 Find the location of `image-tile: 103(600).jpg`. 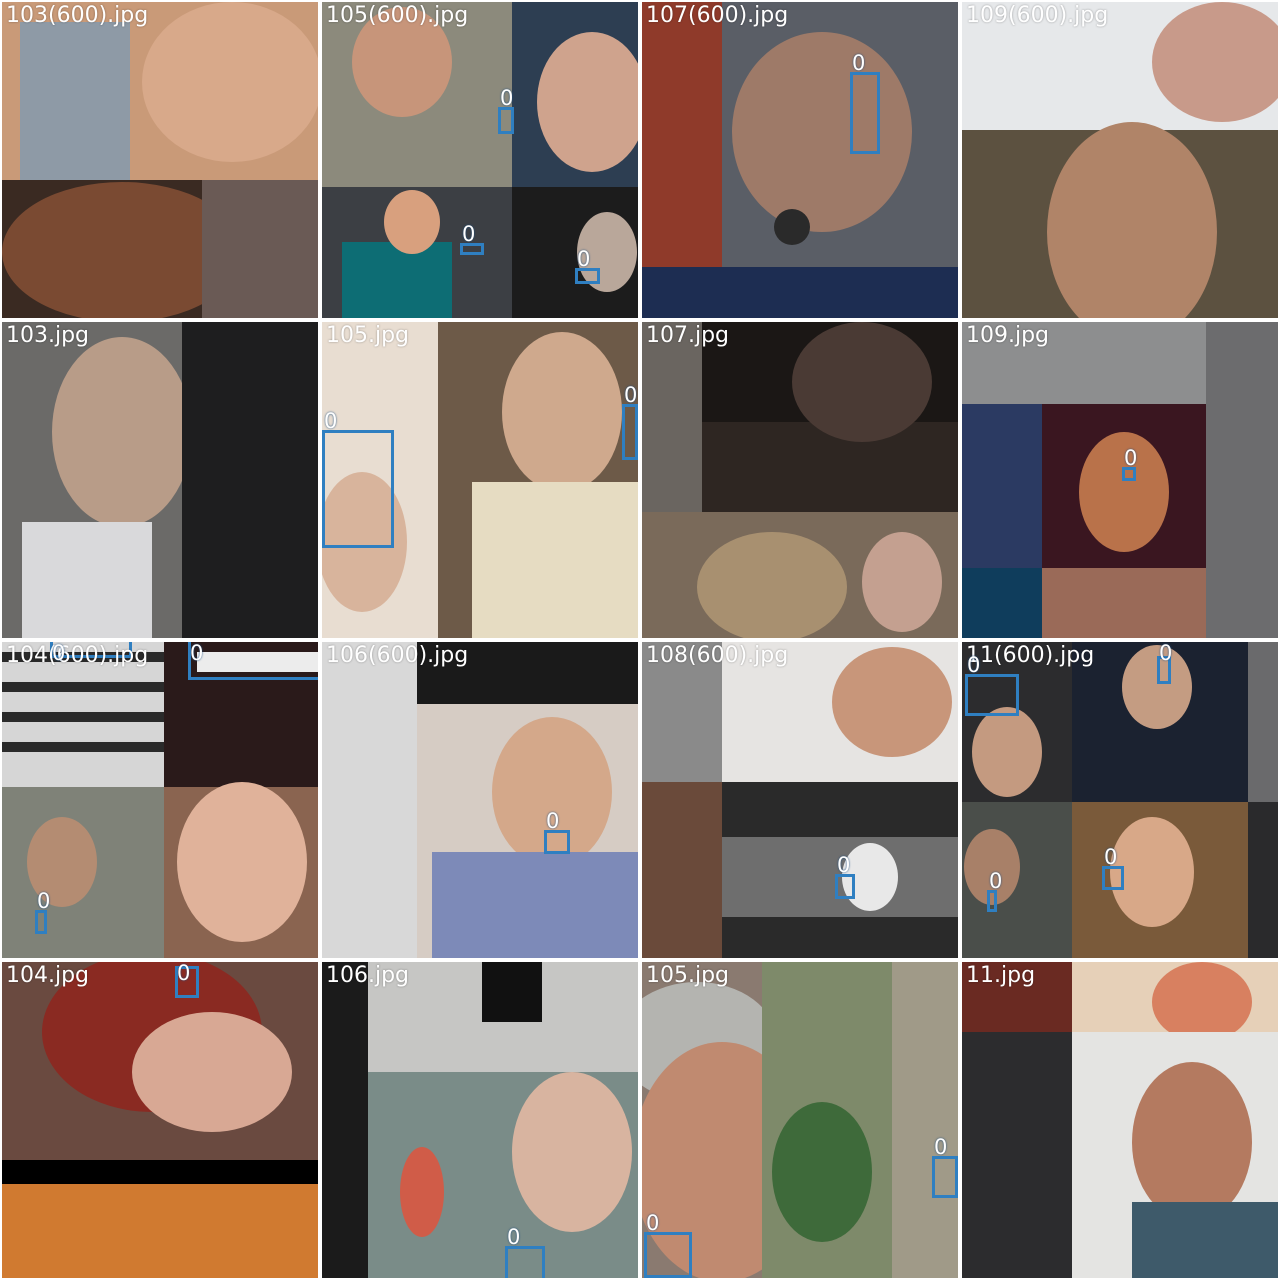

image-tile: 103(600).jpg is located at coordinates (160, 160).